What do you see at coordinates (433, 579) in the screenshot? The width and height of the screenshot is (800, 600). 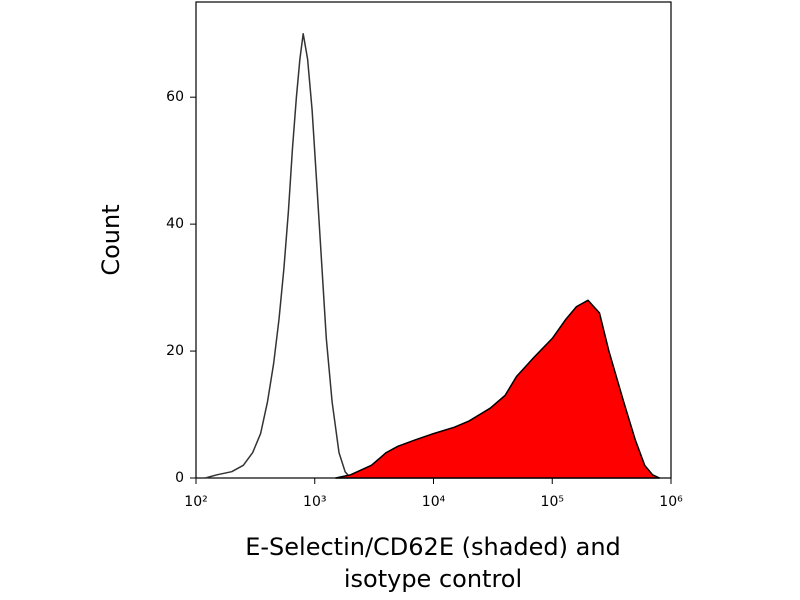 I see `x-axis-label: isotype control` at bounding box center [433, 579].